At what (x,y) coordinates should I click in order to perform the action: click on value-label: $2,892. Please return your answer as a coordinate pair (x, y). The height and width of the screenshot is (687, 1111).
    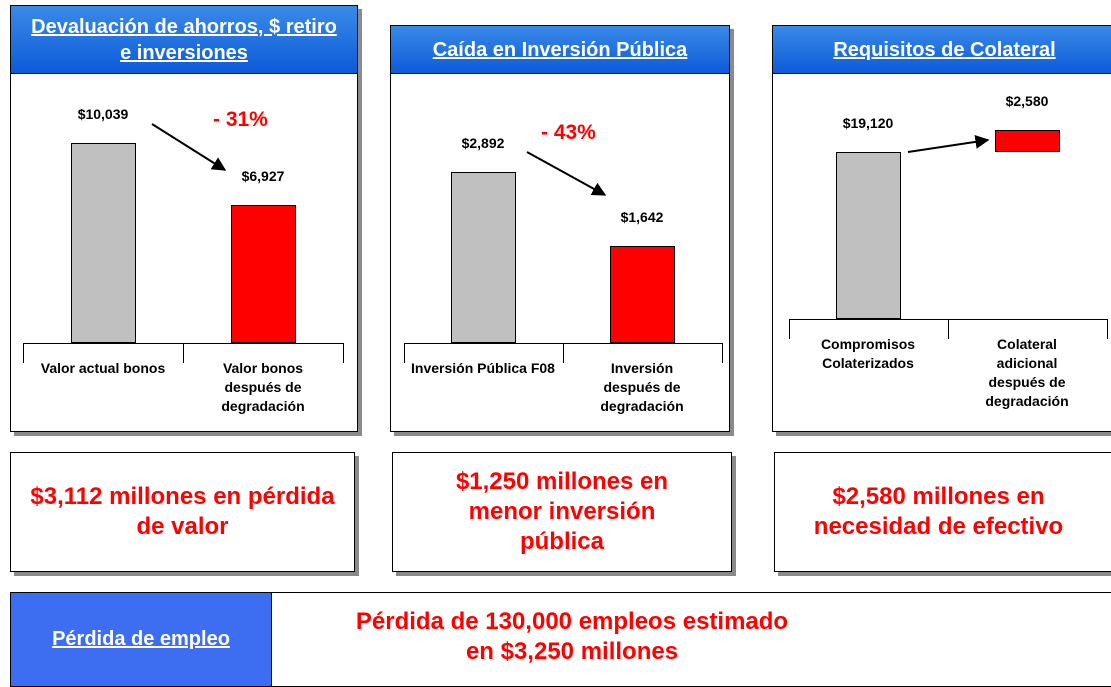
    Looking at the image, I should click on (483, 143).